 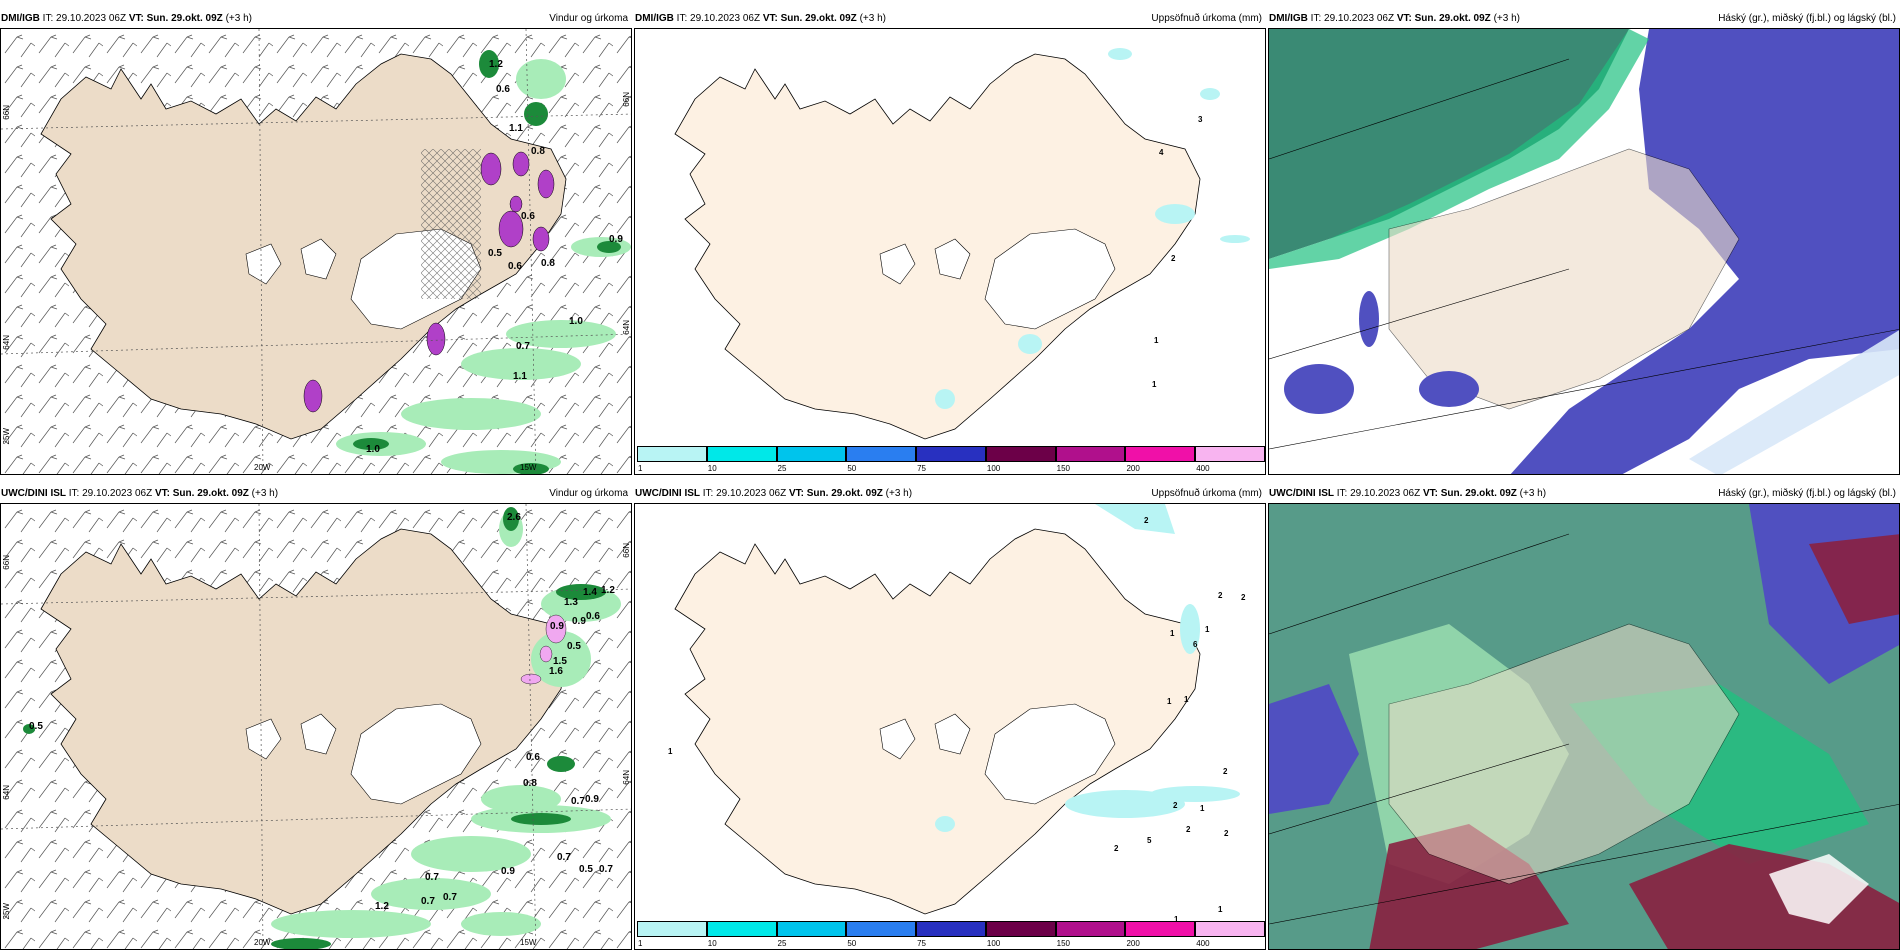 I want to click on glacier-hofsjokull, so click(x=263, y=264).